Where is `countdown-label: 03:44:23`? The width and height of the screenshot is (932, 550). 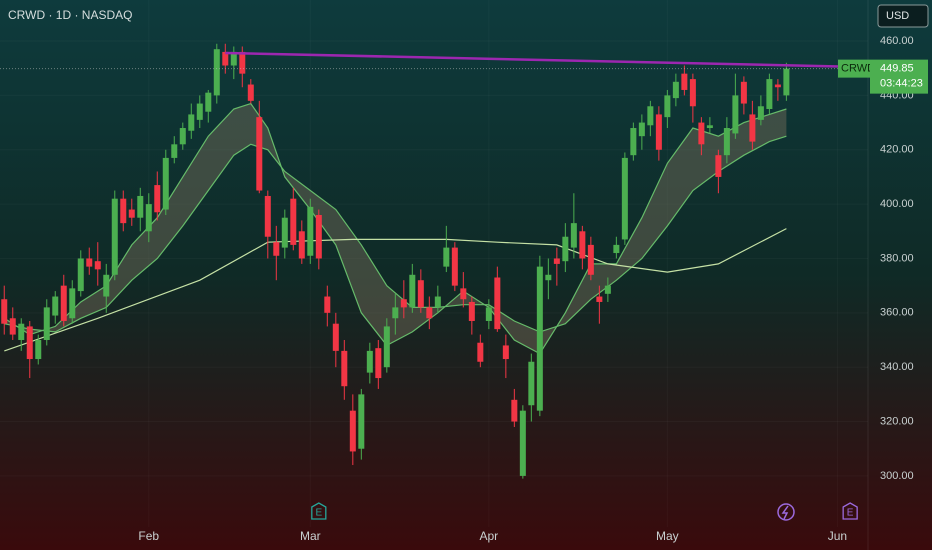
countdown-label: 03:44:23 is located at coordinates (901, 84).